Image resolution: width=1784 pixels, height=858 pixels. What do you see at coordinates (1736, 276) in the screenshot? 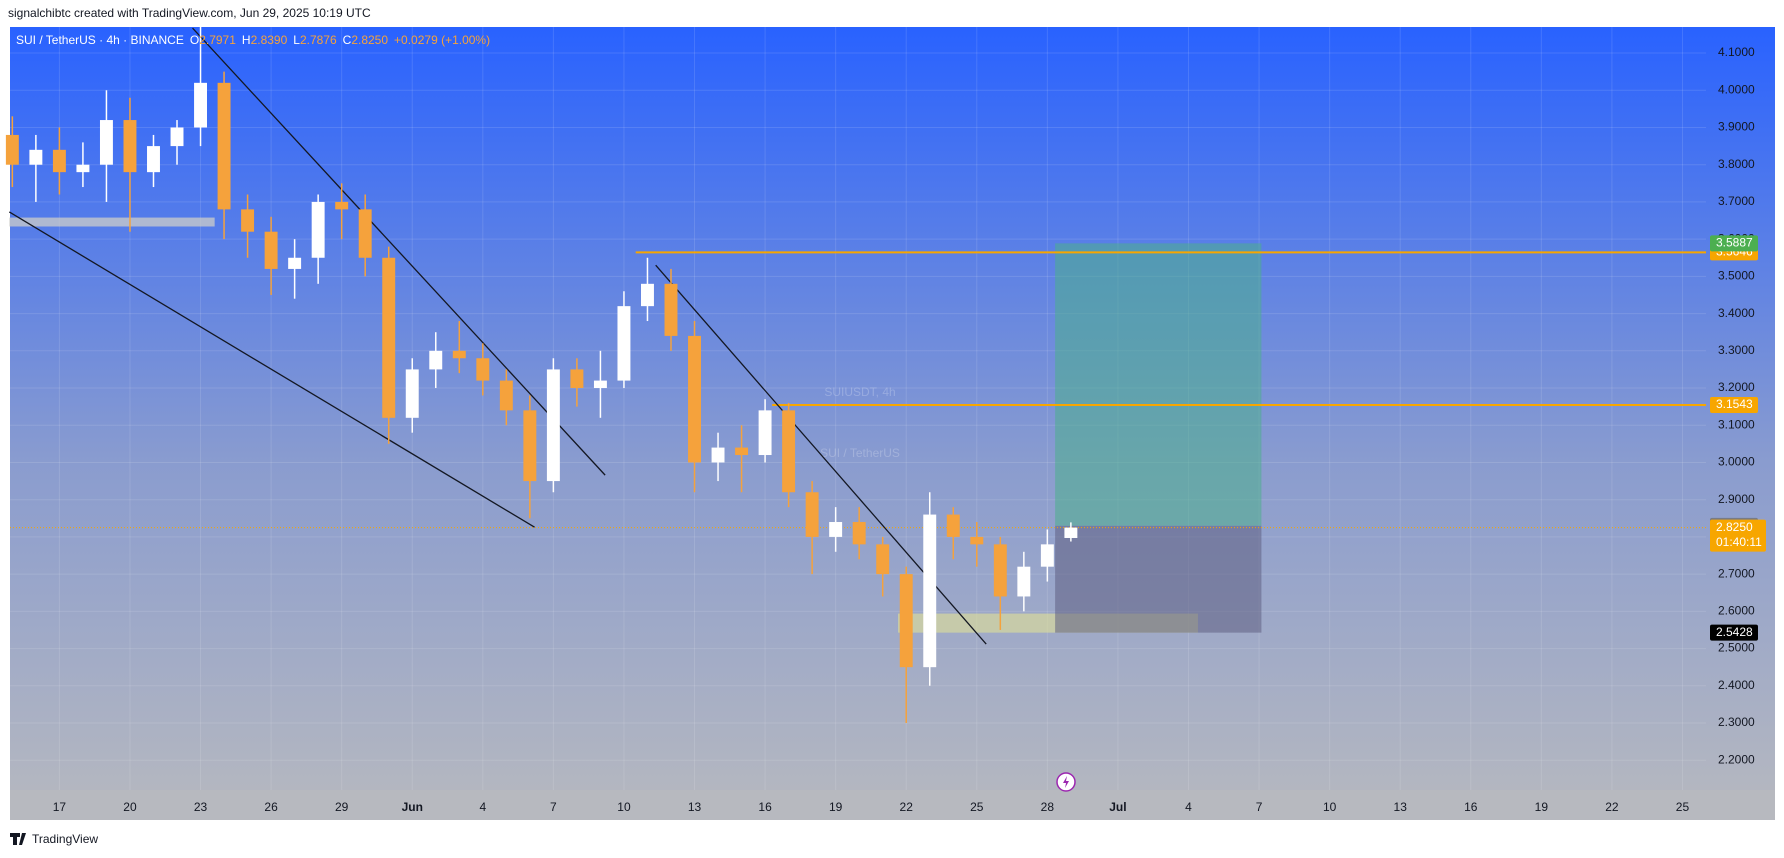
I see `y-tick-label: 3.5000` at bounding box center [1736, 276].